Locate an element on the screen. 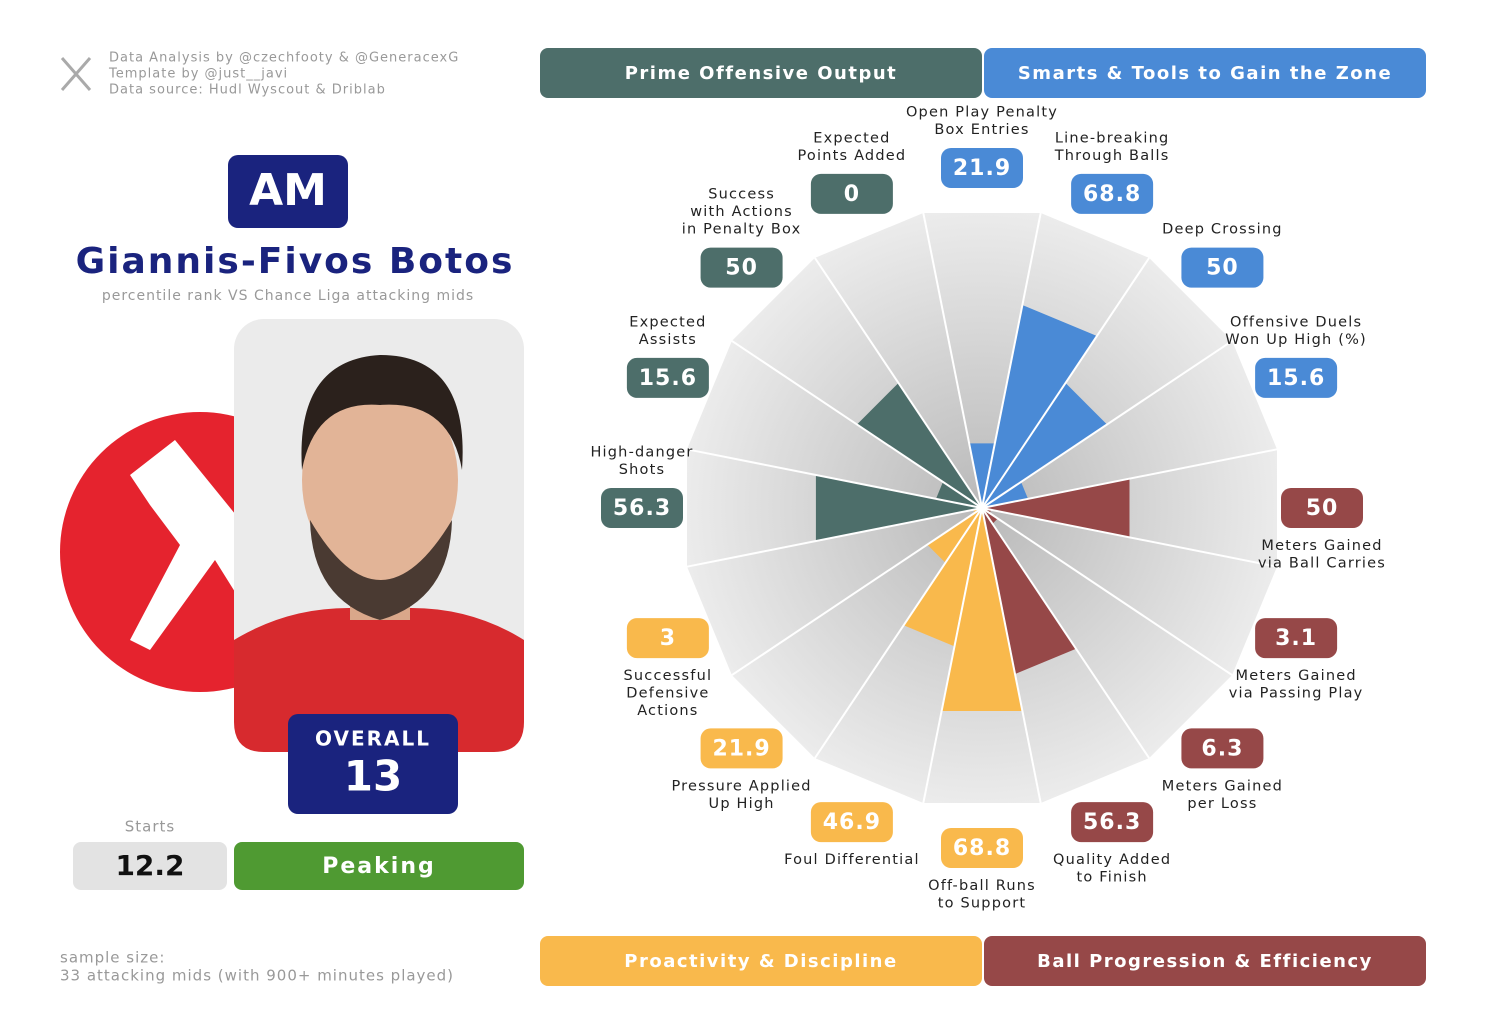  category-label: Deep Crossing is located at coordinates (1222, 230).